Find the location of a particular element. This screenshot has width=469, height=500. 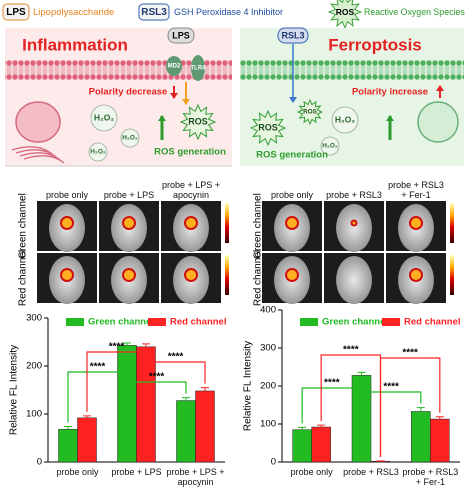

er-fold is located at coordinates (44, 159).